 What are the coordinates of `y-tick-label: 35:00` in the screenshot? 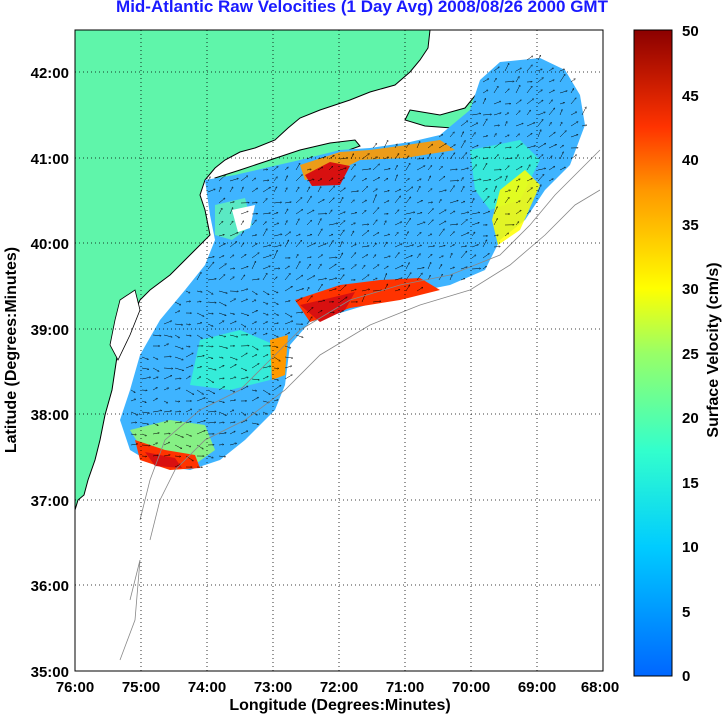 It's located at (50, 672).